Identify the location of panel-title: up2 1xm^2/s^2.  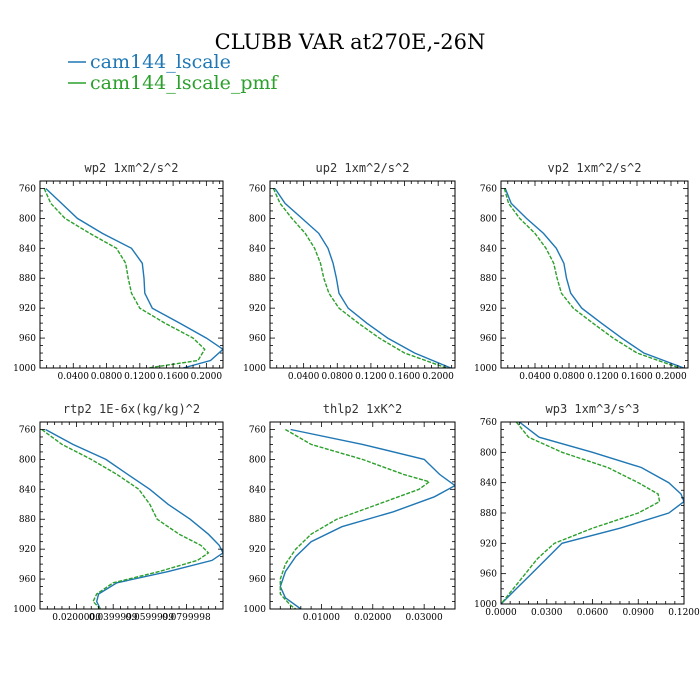
(363, 168).